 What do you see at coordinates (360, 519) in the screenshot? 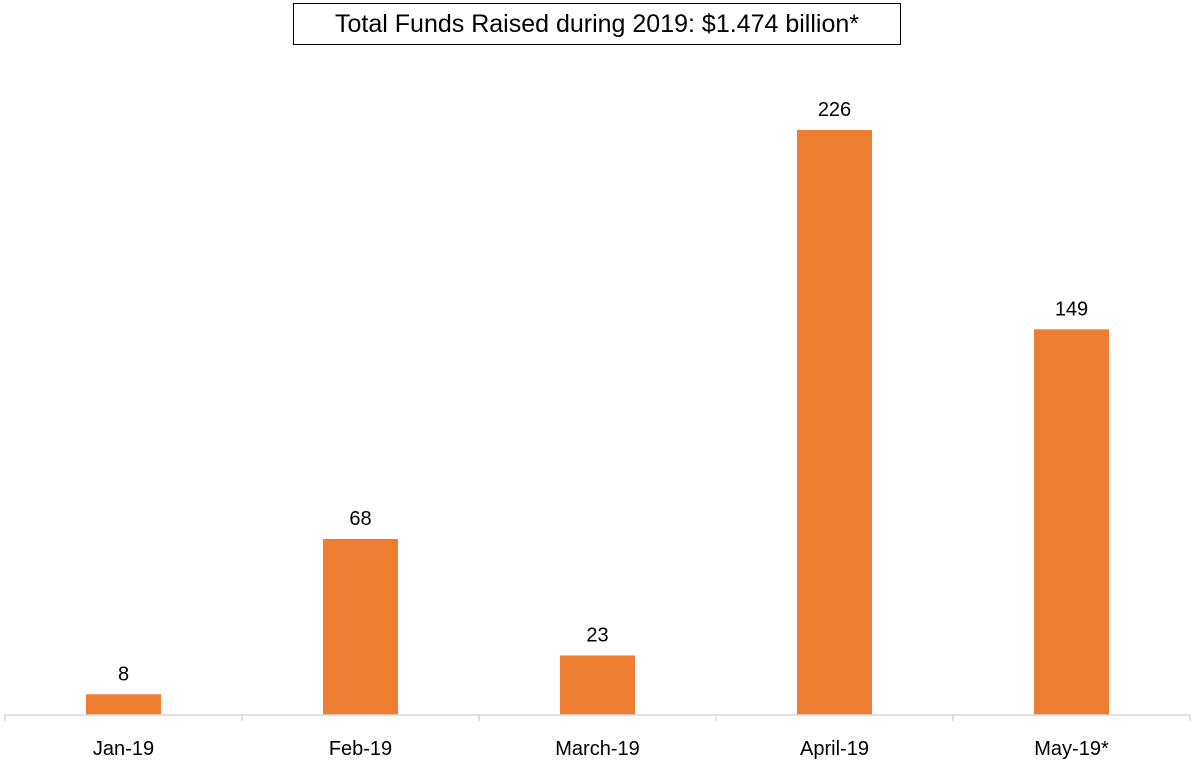
I see `data-label: 68` at bounding box center [360, 519].